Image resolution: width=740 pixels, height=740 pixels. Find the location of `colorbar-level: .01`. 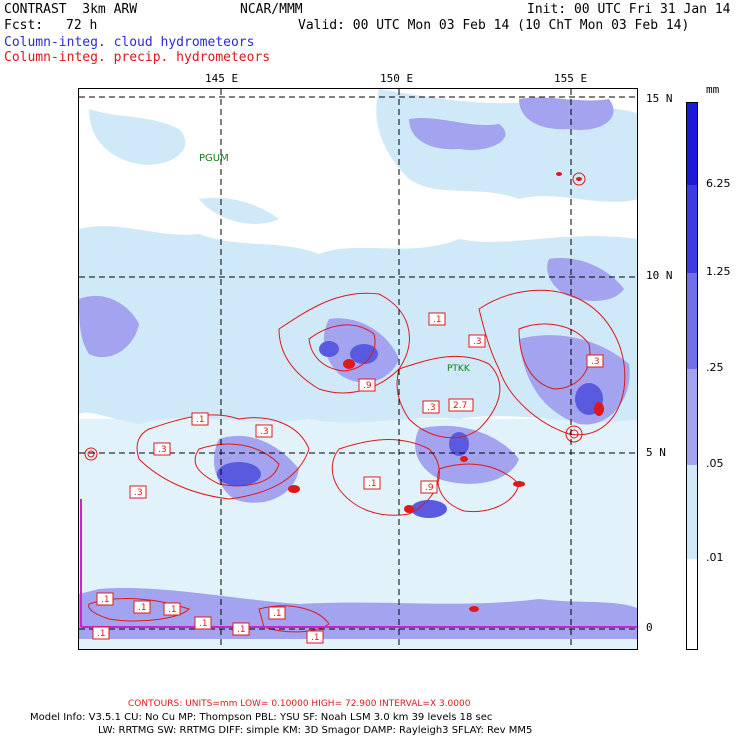

colorbar-level: .01 is located at coordinates (715, 557).